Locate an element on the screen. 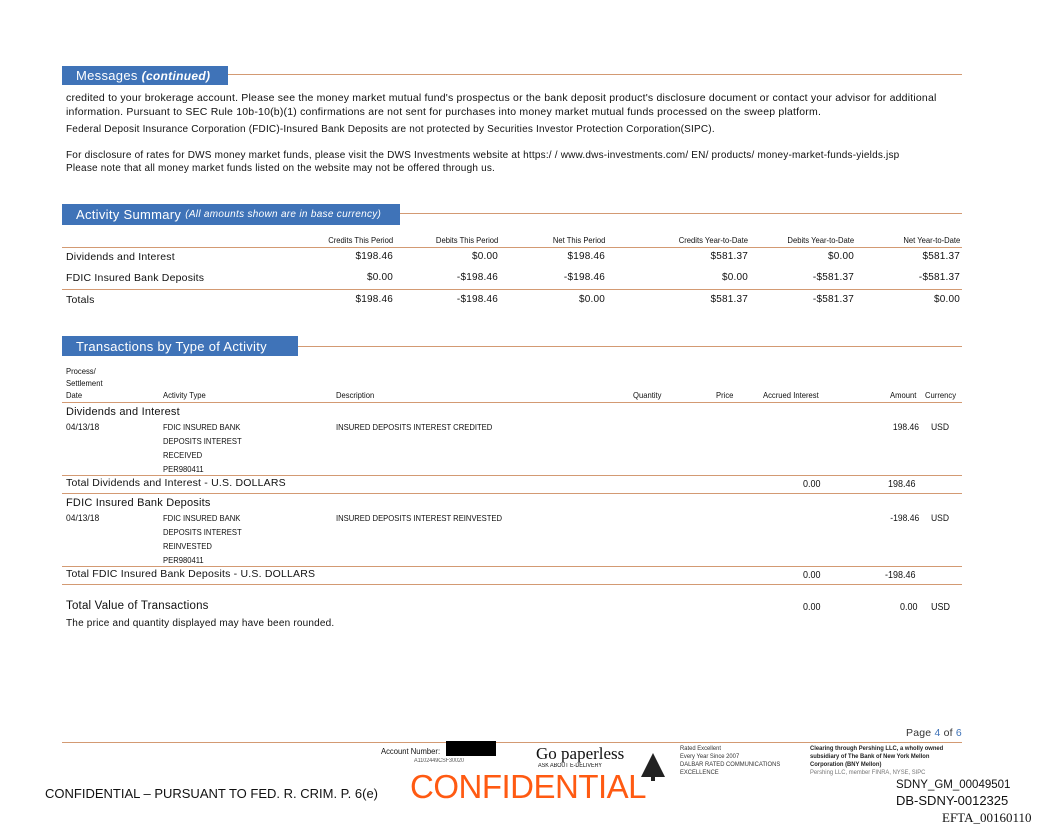  group-total-amount: 198.46 is located at coordinates (902, 484).